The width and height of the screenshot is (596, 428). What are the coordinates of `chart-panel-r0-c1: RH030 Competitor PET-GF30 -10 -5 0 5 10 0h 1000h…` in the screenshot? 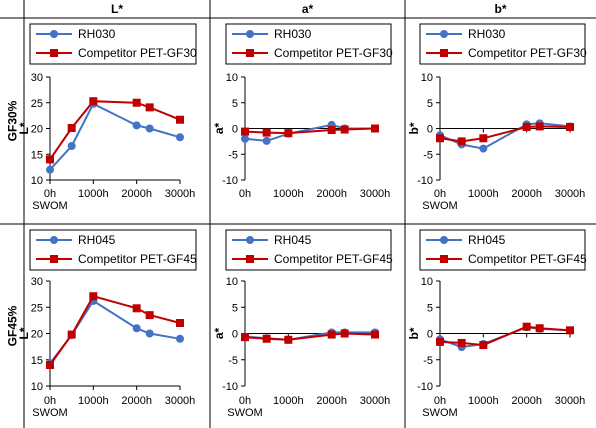 It's located at (302, 111).